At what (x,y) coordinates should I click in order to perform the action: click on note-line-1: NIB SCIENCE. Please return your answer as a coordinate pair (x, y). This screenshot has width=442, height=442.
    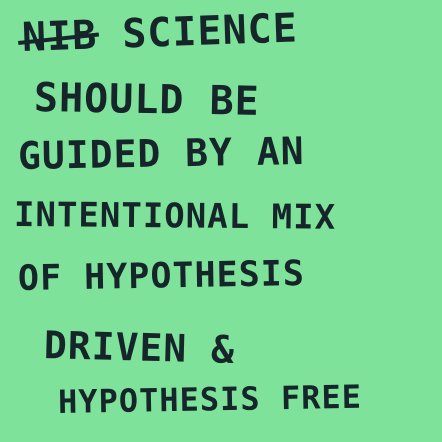
    Looking at the image, I should click on (160, 33).